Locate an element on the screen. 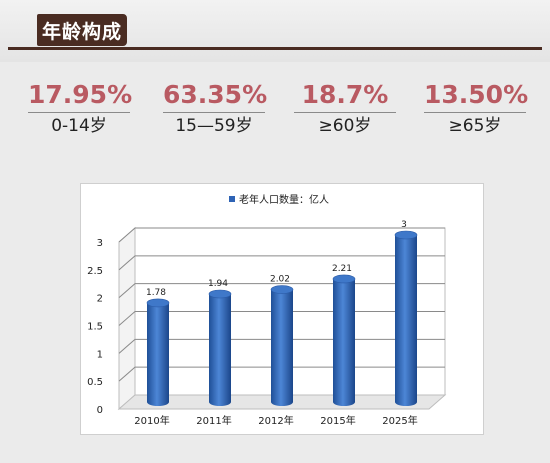  data-label: 1.94 is located at coordinates (218, 284).